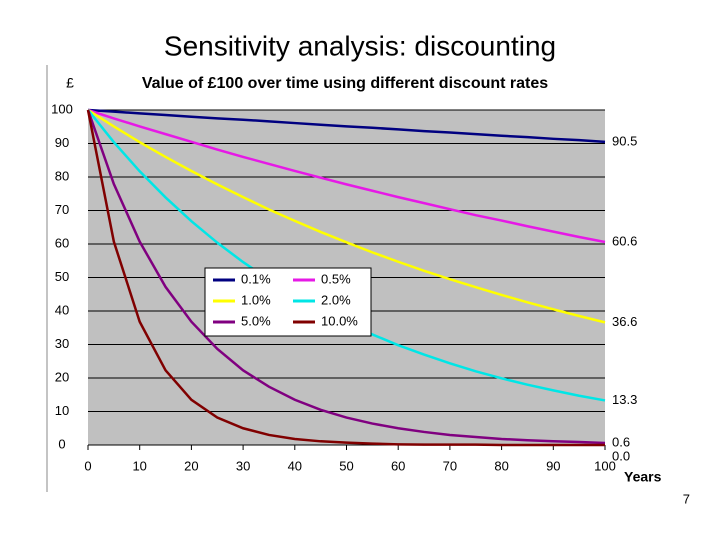 Image resolution: width=720 pixels, height=540 pixels. What do you see at coordinates (61, 443) in the screenshot?
I see `y-tick-label: 0` at bounding box center [61, 443].